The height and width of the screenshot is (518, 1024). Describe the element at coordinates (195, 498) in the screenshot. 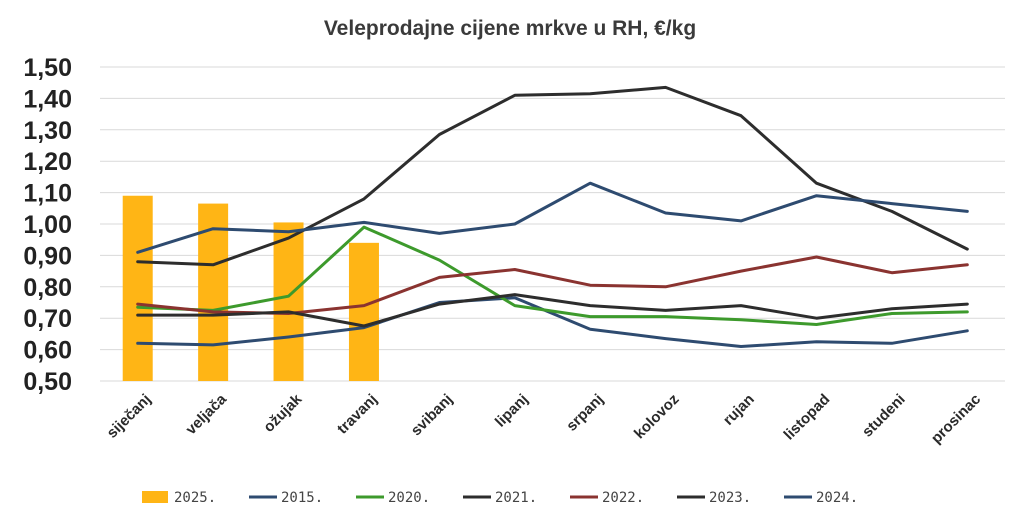

I see `legend-label: 2025.` at that location.